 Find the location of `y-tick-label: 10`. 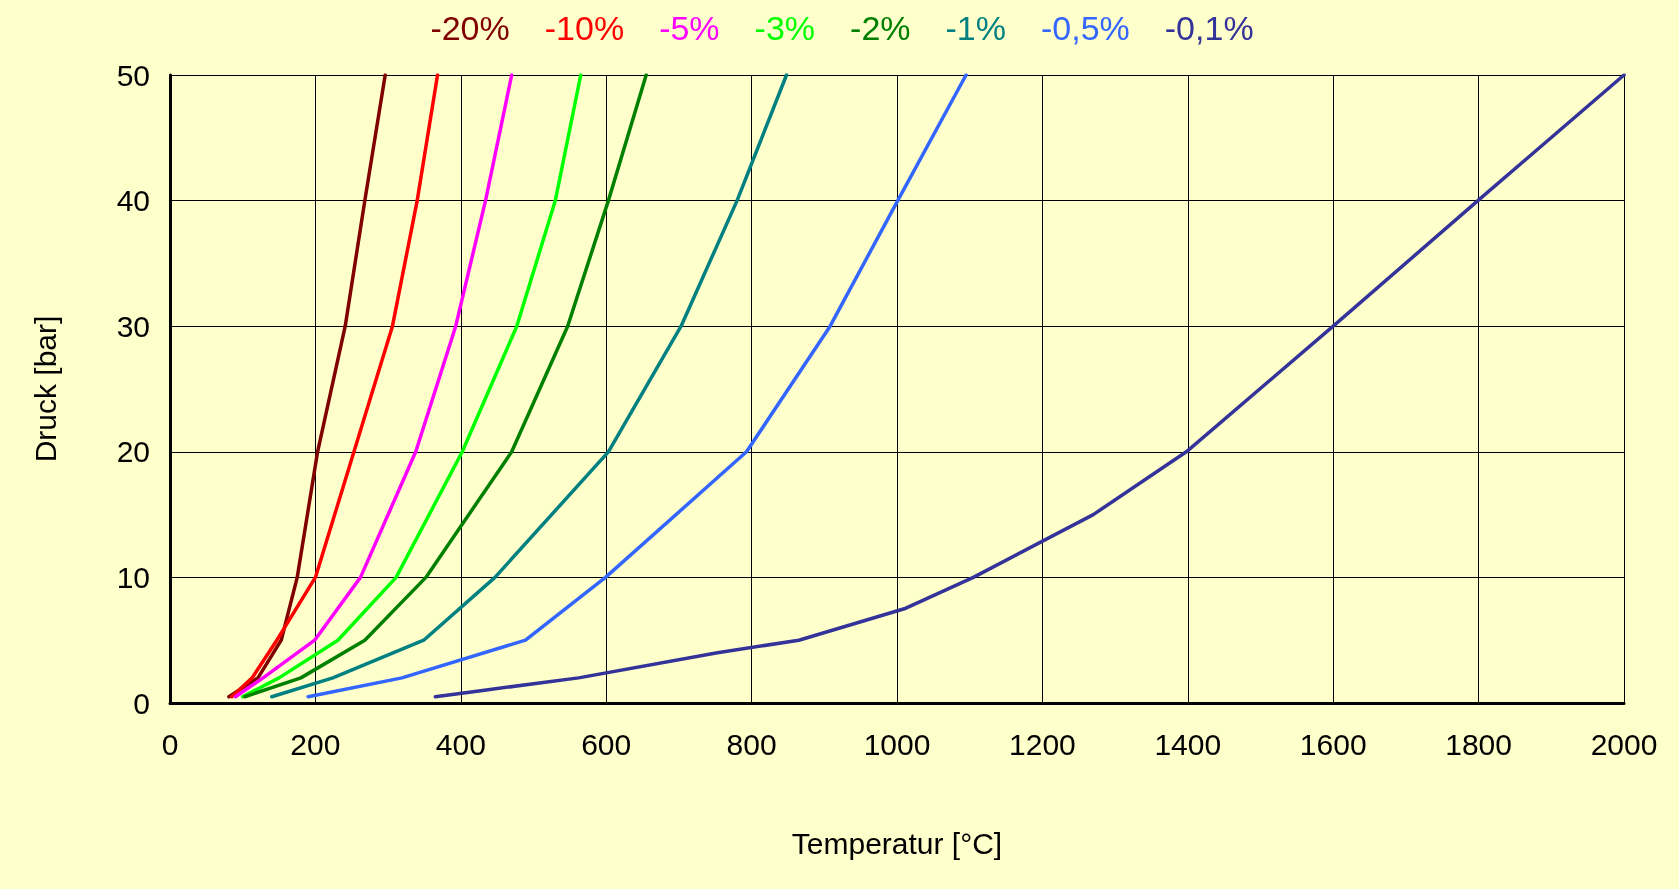

y-tick-label: 10 is located at coordinates (133, 577).